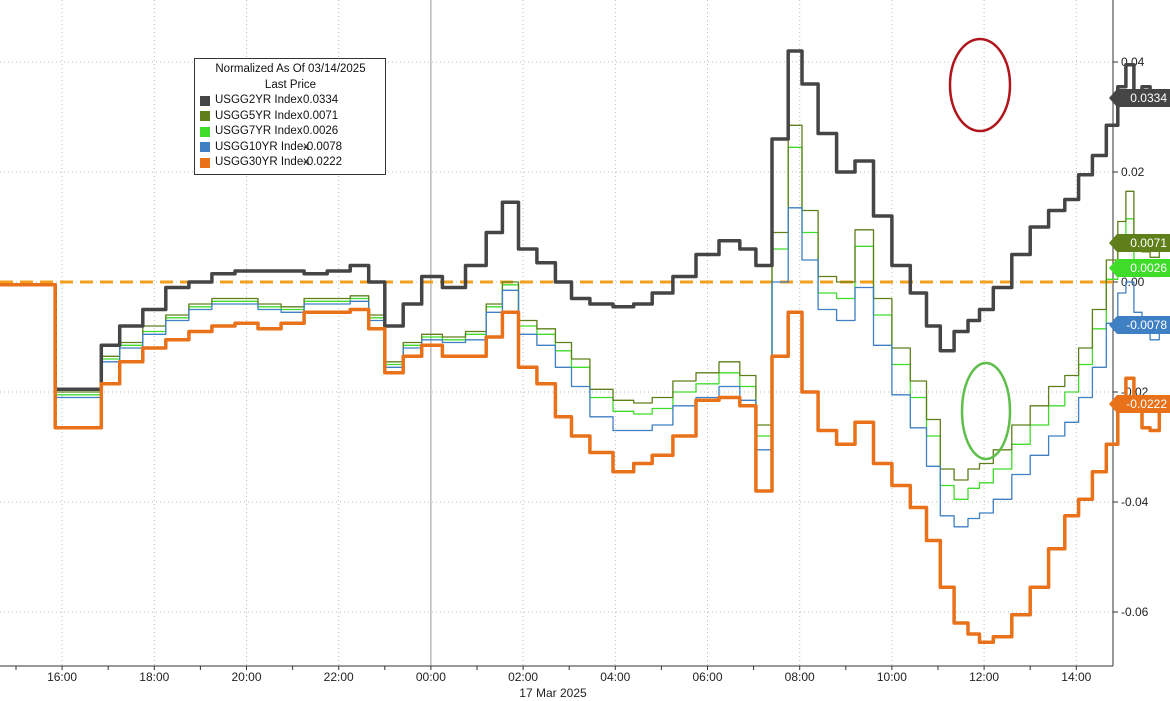 The height and width of the screenshot is (701, 1170). What do you see at coordinates (154, 677) in the screenshot?
I see `x-tick-label: 18:00` at bounding box center [154, 677].